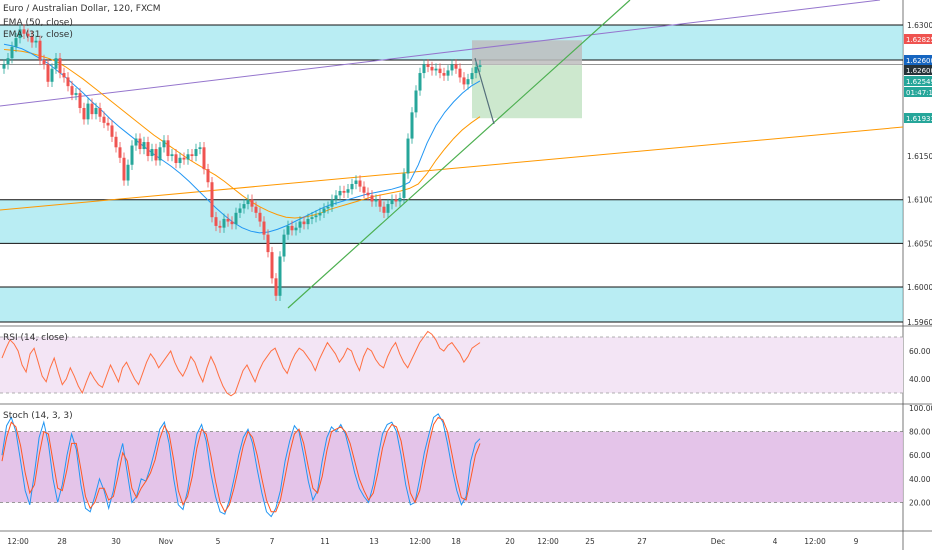  What do you see at coordinates (590, 541) in the screenshot?
I see `time-axis-label: 25` at bounding box center [590, 541].